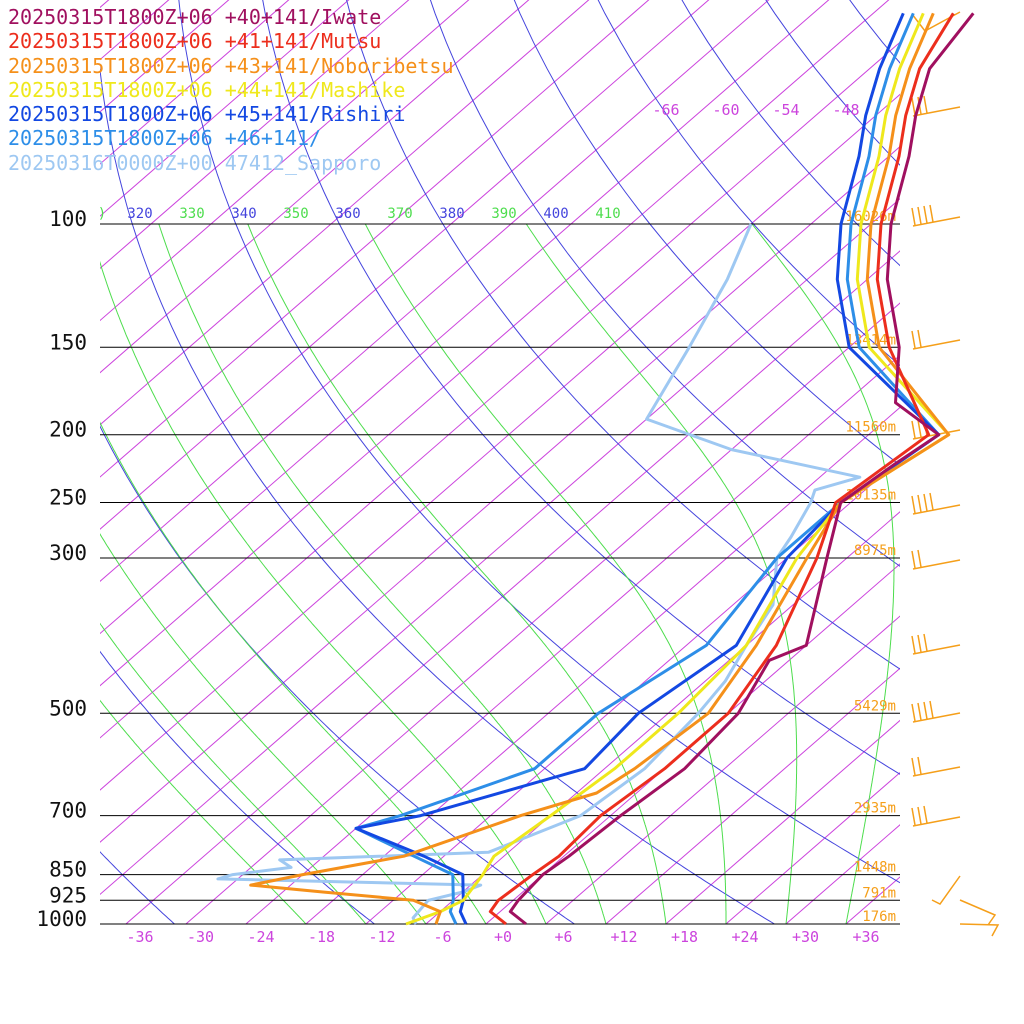 This screenshot has width=1024, height=1024. Describe the element at coordinates (785, 110) in the screenshot. I see `upper-isotherm-label: -54` at that location.